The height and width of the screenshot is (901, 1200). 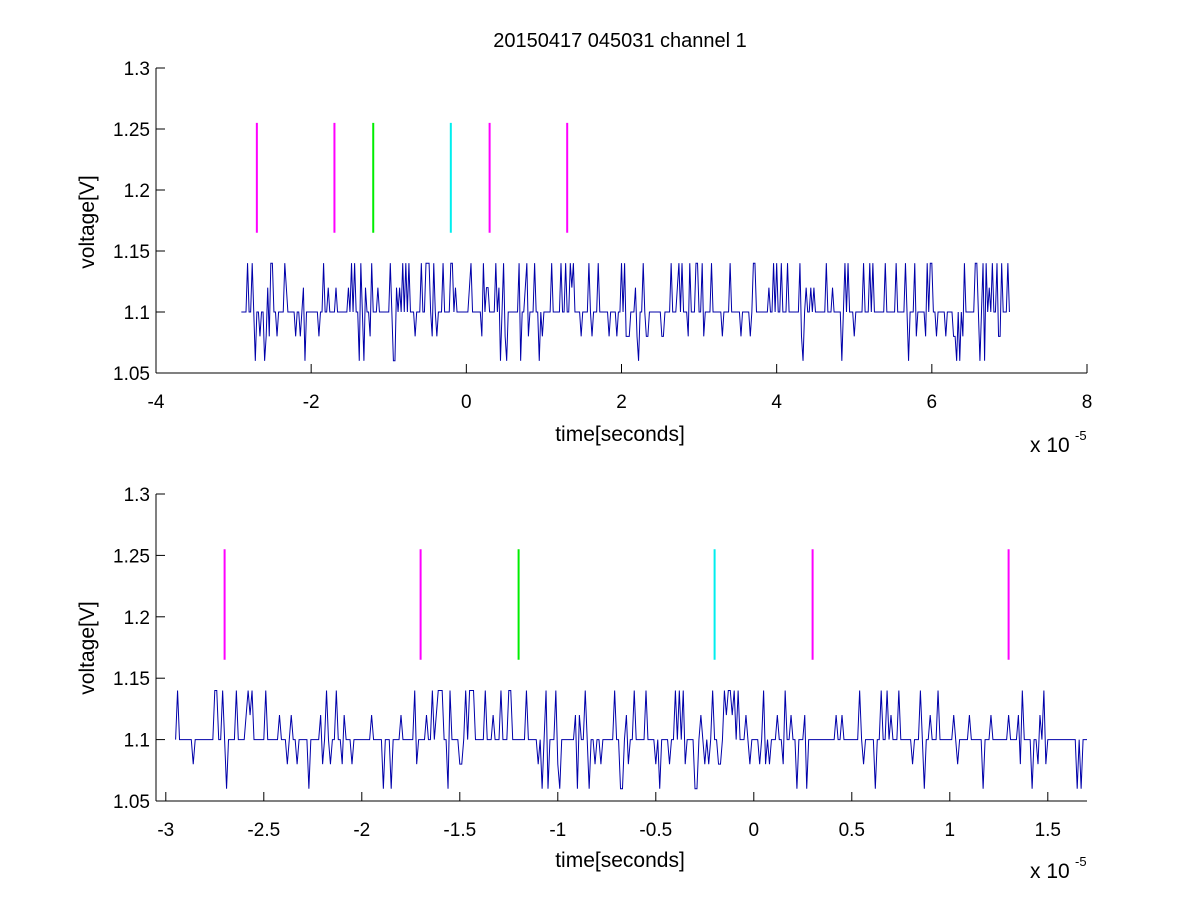 What do you see at coordinates (139, 649) in the screenshot?
I see `ytick-layer-bottom: 1.05 1.1 1.15 1.2 1.25 1.3` at bounding box center [139, 649].